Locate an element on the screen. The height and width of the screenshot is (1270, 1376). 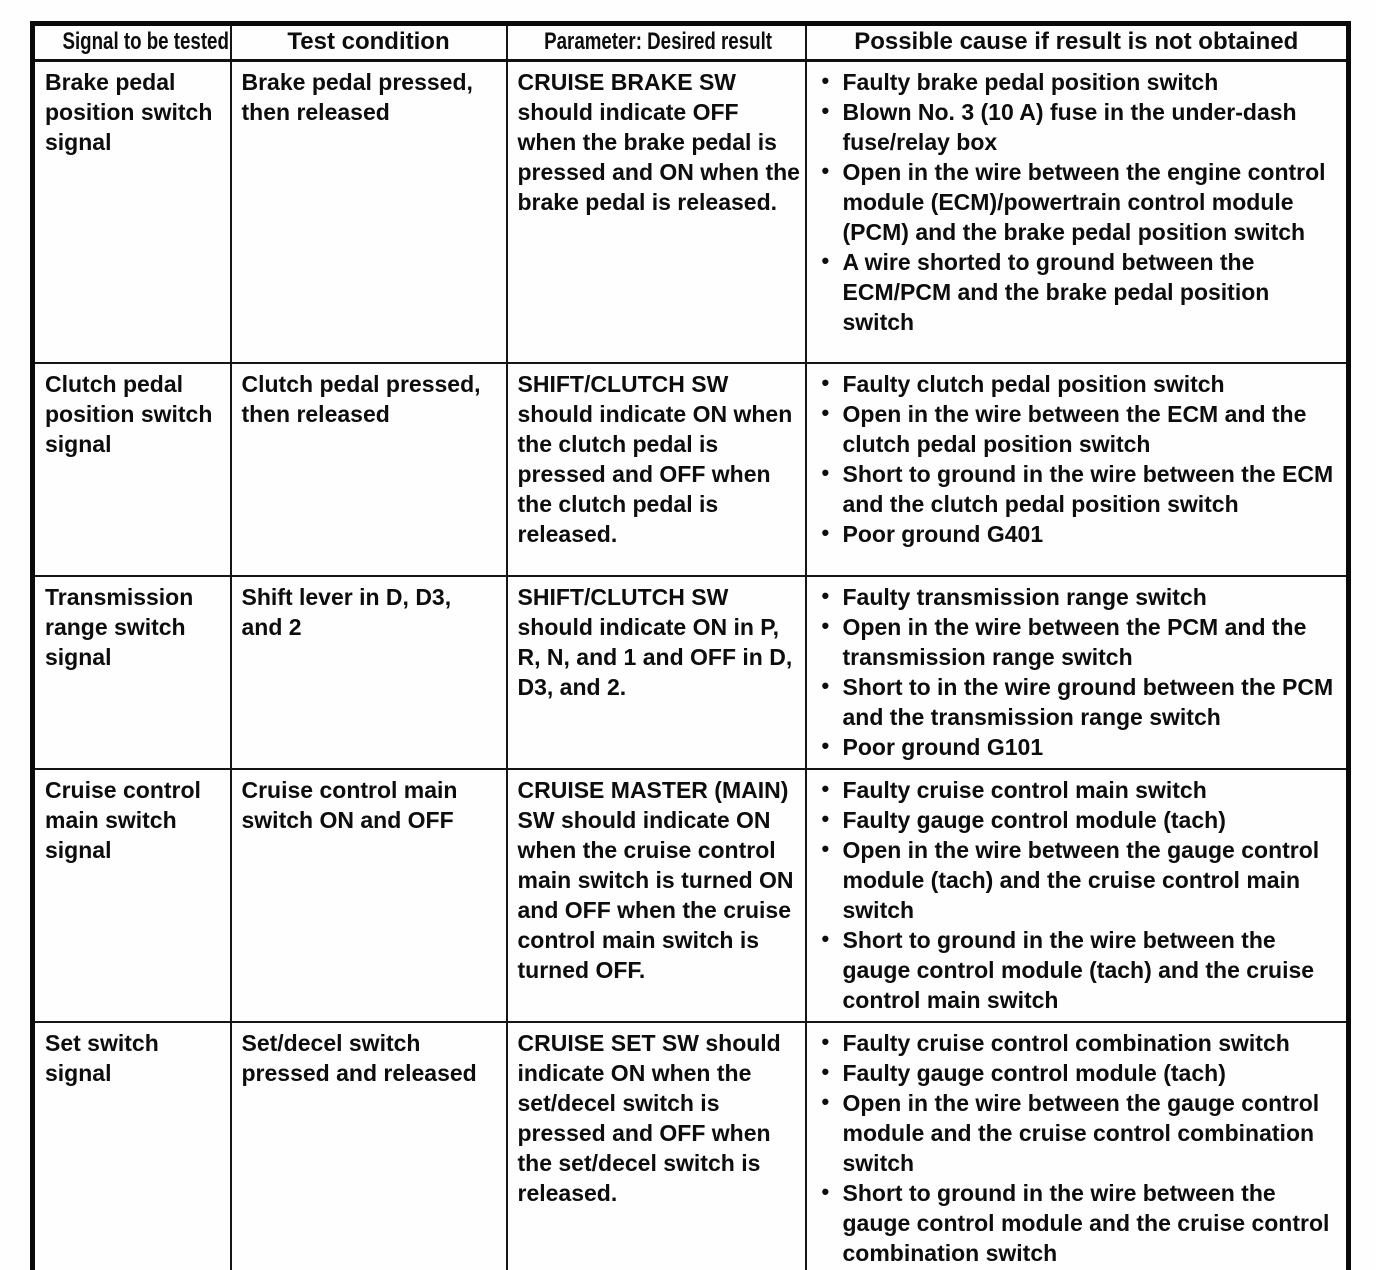
column-header-test-condition: Test condition is located at coordinates (368, 42).